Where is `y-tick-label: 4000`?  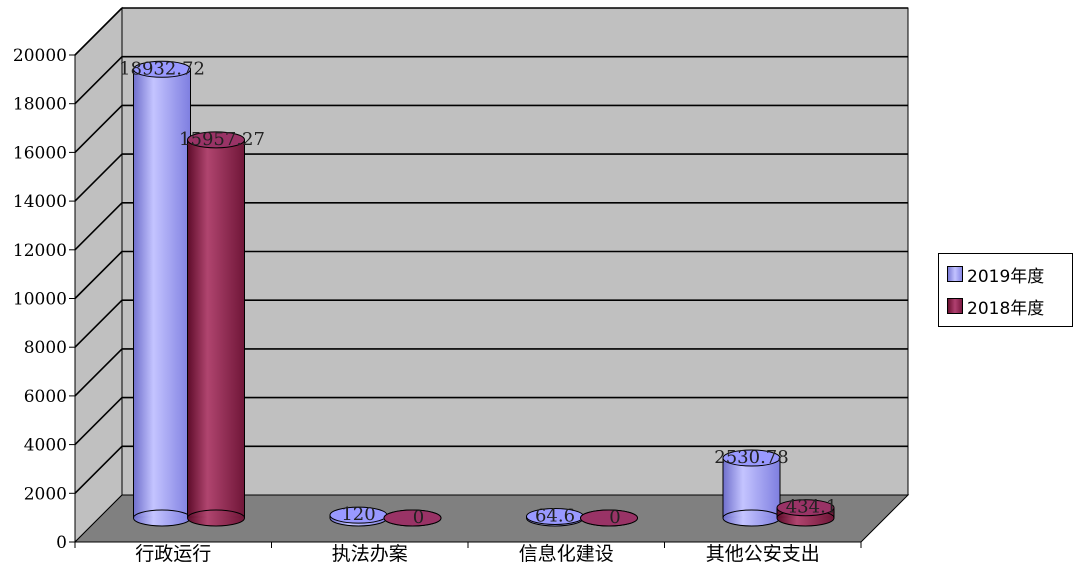
y-tick-label: 4000 is located at coordinates (45, 446).